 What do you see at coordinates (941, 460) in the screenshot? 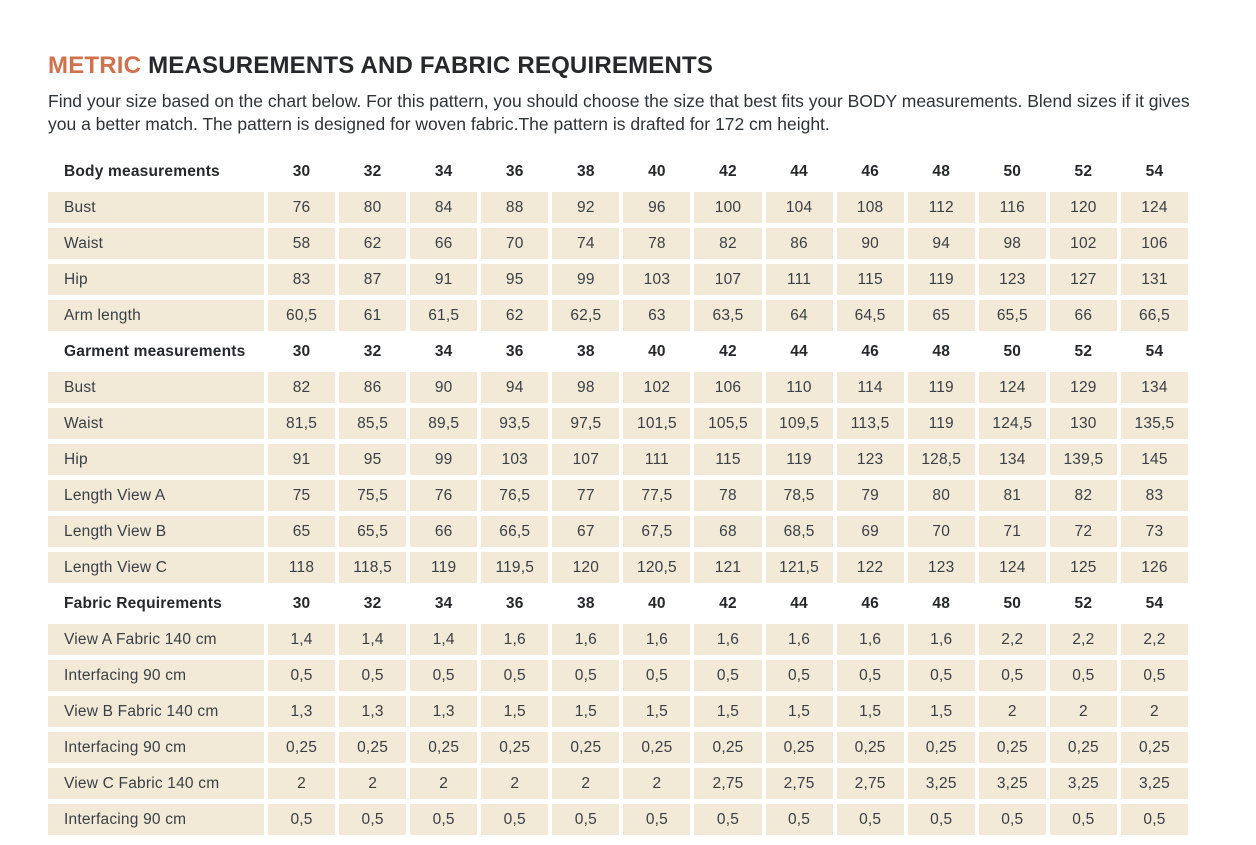
I see `value-cell: 128,5` at bounding box center [941, 460].